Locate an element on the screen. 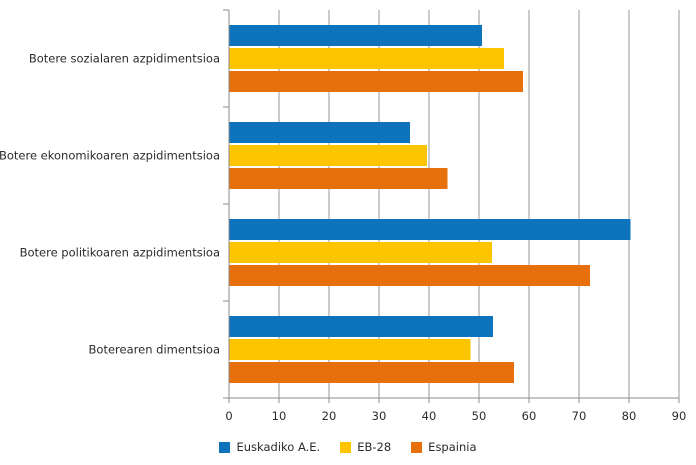 The image size is (696, 465). legend-item-eb28: EB-28 is located at coordinates (365, 447).